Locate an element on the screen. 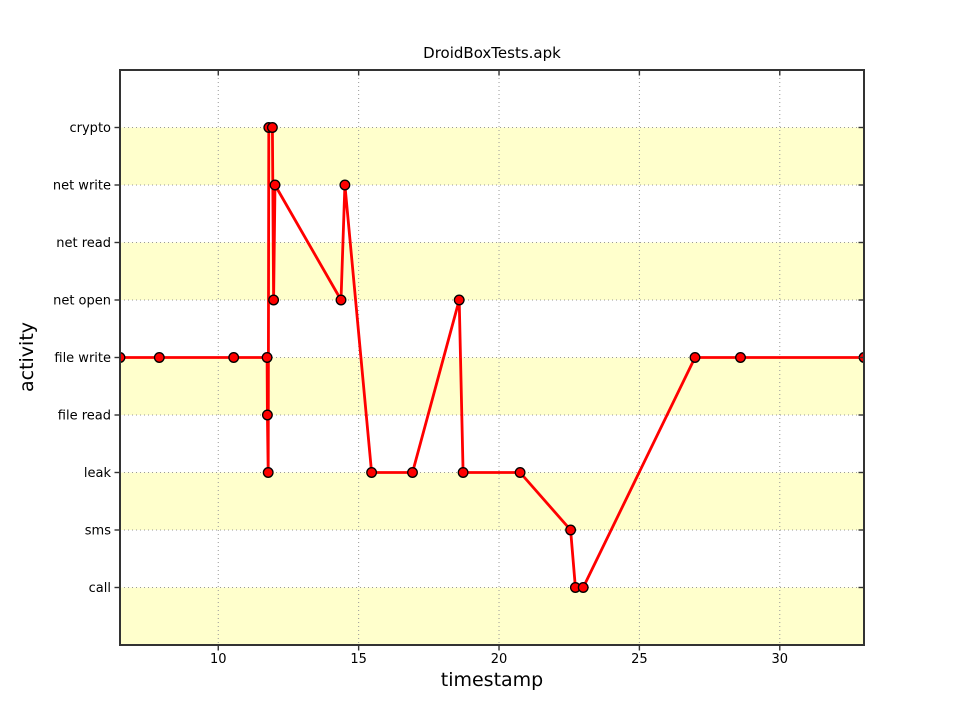 This screenshot has height=719, width=960. y-tick-label: crypto is located at coordinates (91, 128).